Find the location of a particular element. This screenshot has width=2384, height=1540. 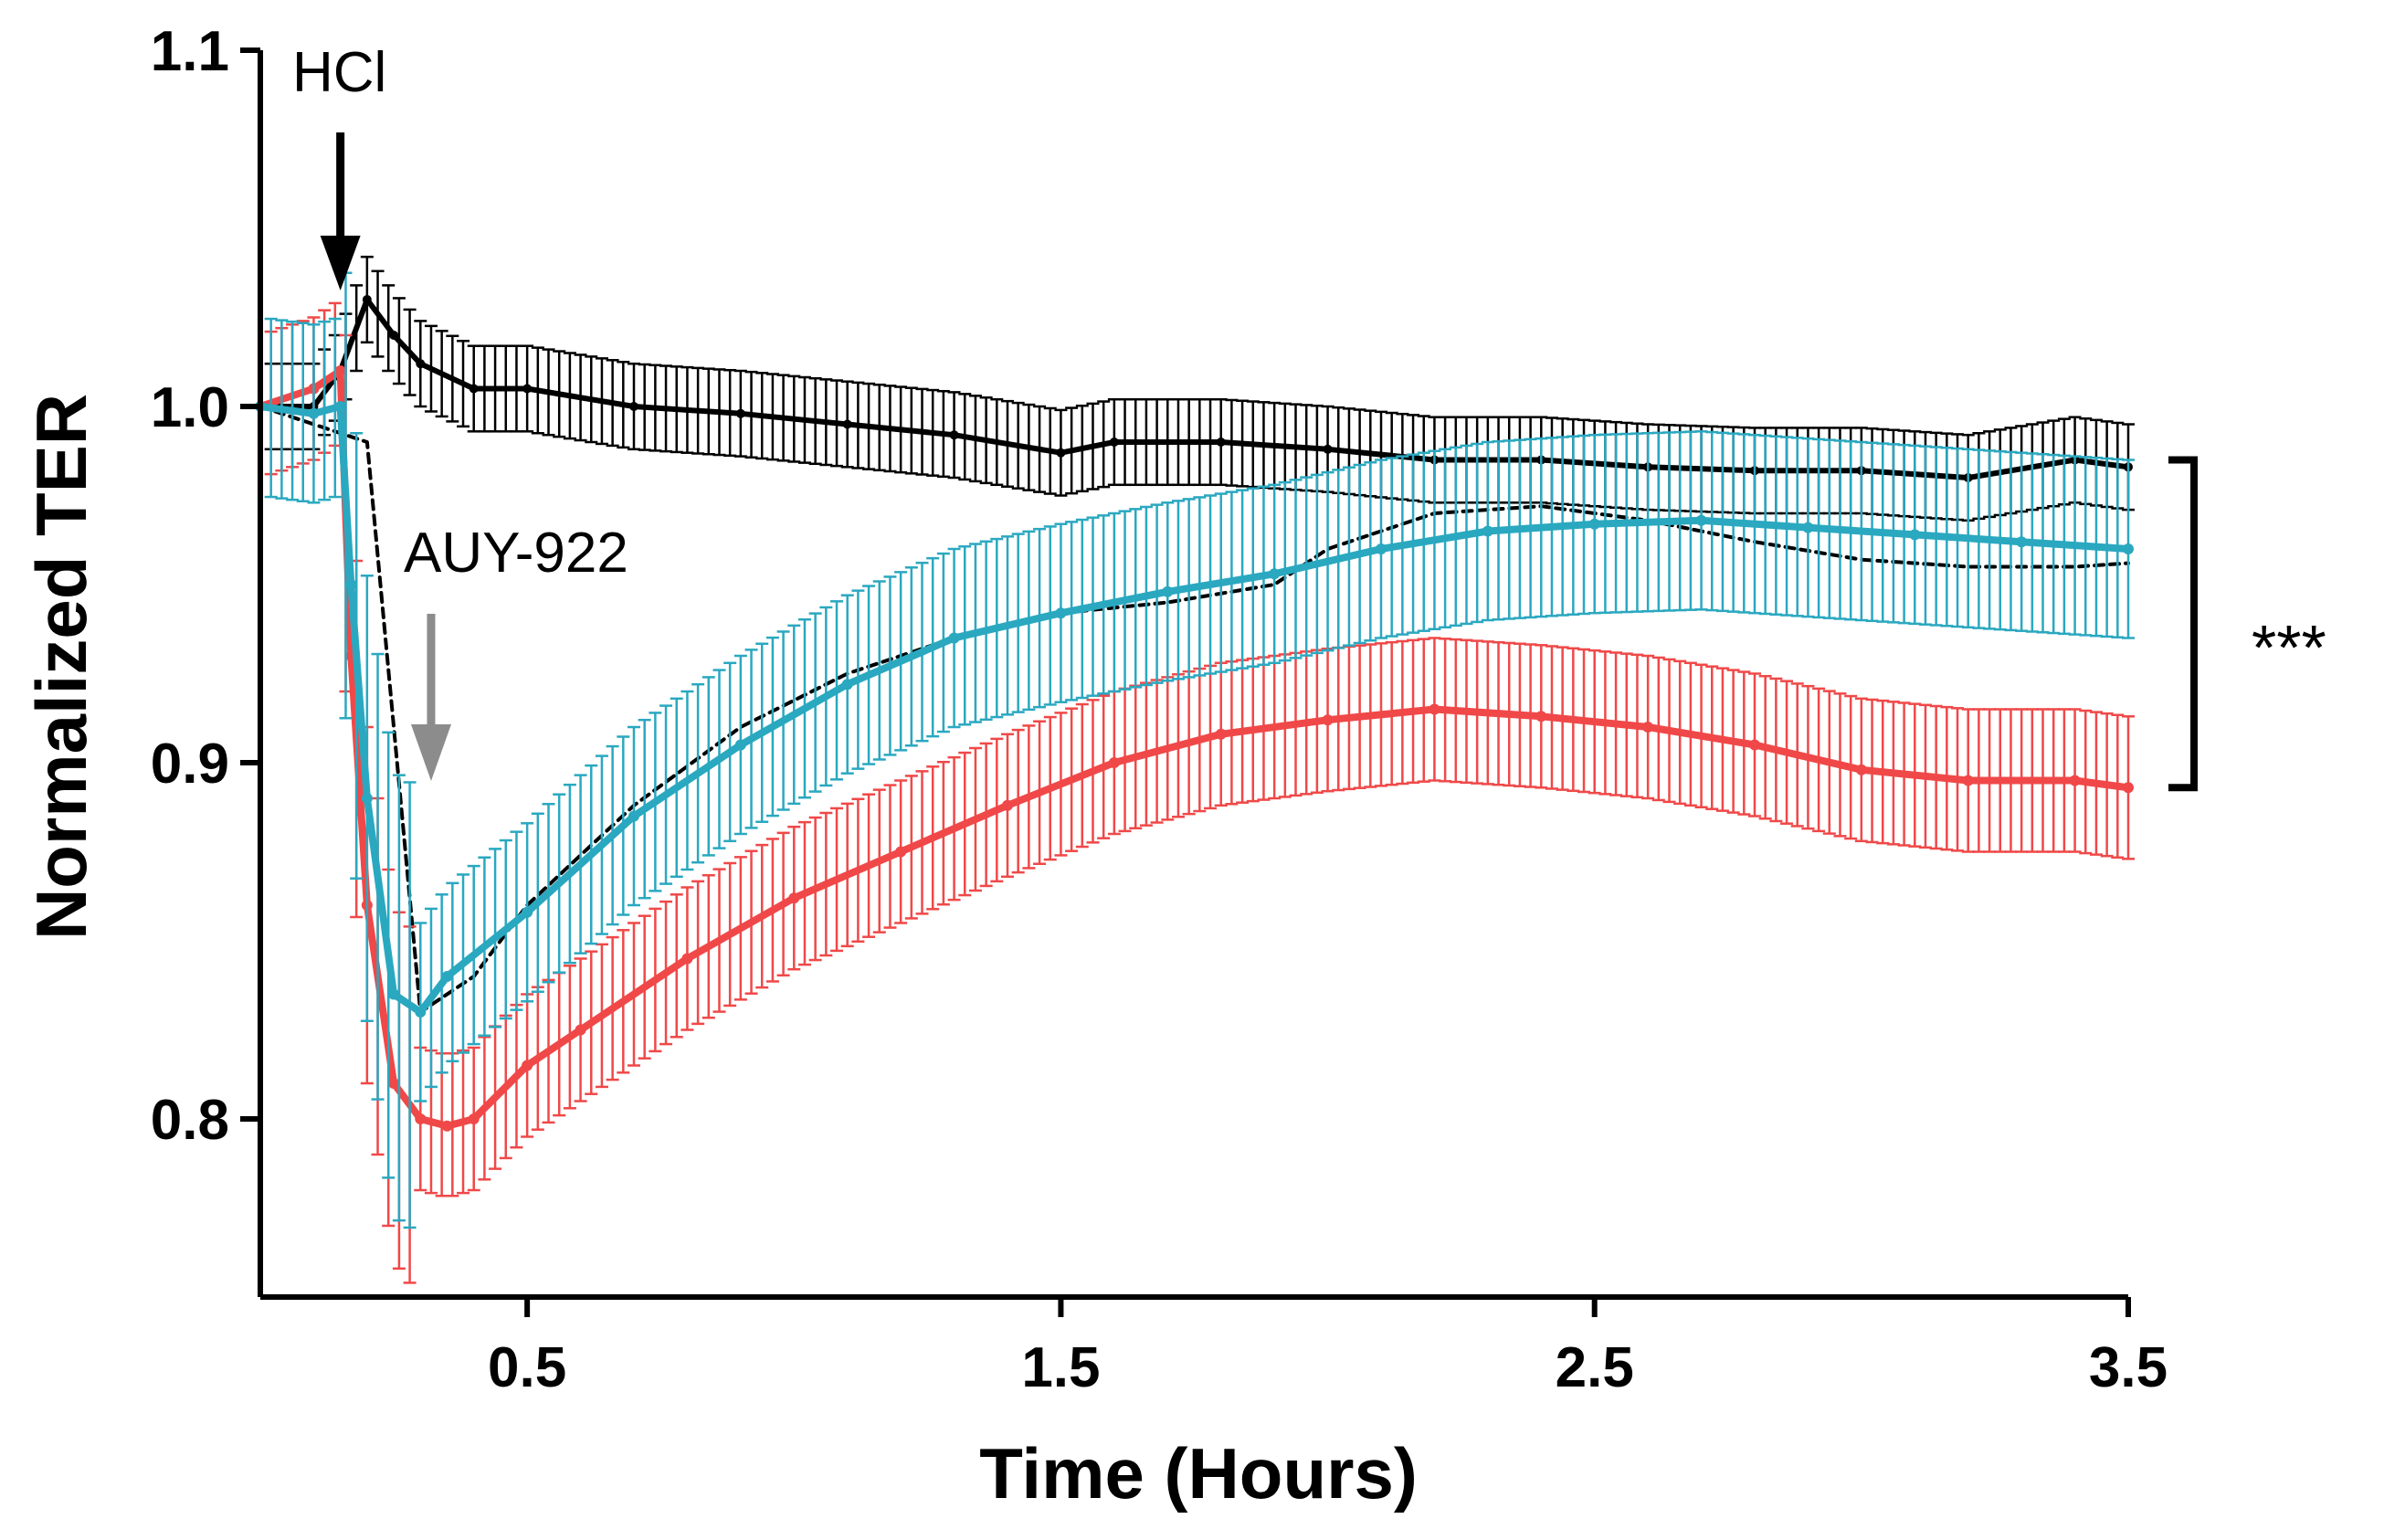

auy-label: AUY-922 is located at coordinates (516, 553).